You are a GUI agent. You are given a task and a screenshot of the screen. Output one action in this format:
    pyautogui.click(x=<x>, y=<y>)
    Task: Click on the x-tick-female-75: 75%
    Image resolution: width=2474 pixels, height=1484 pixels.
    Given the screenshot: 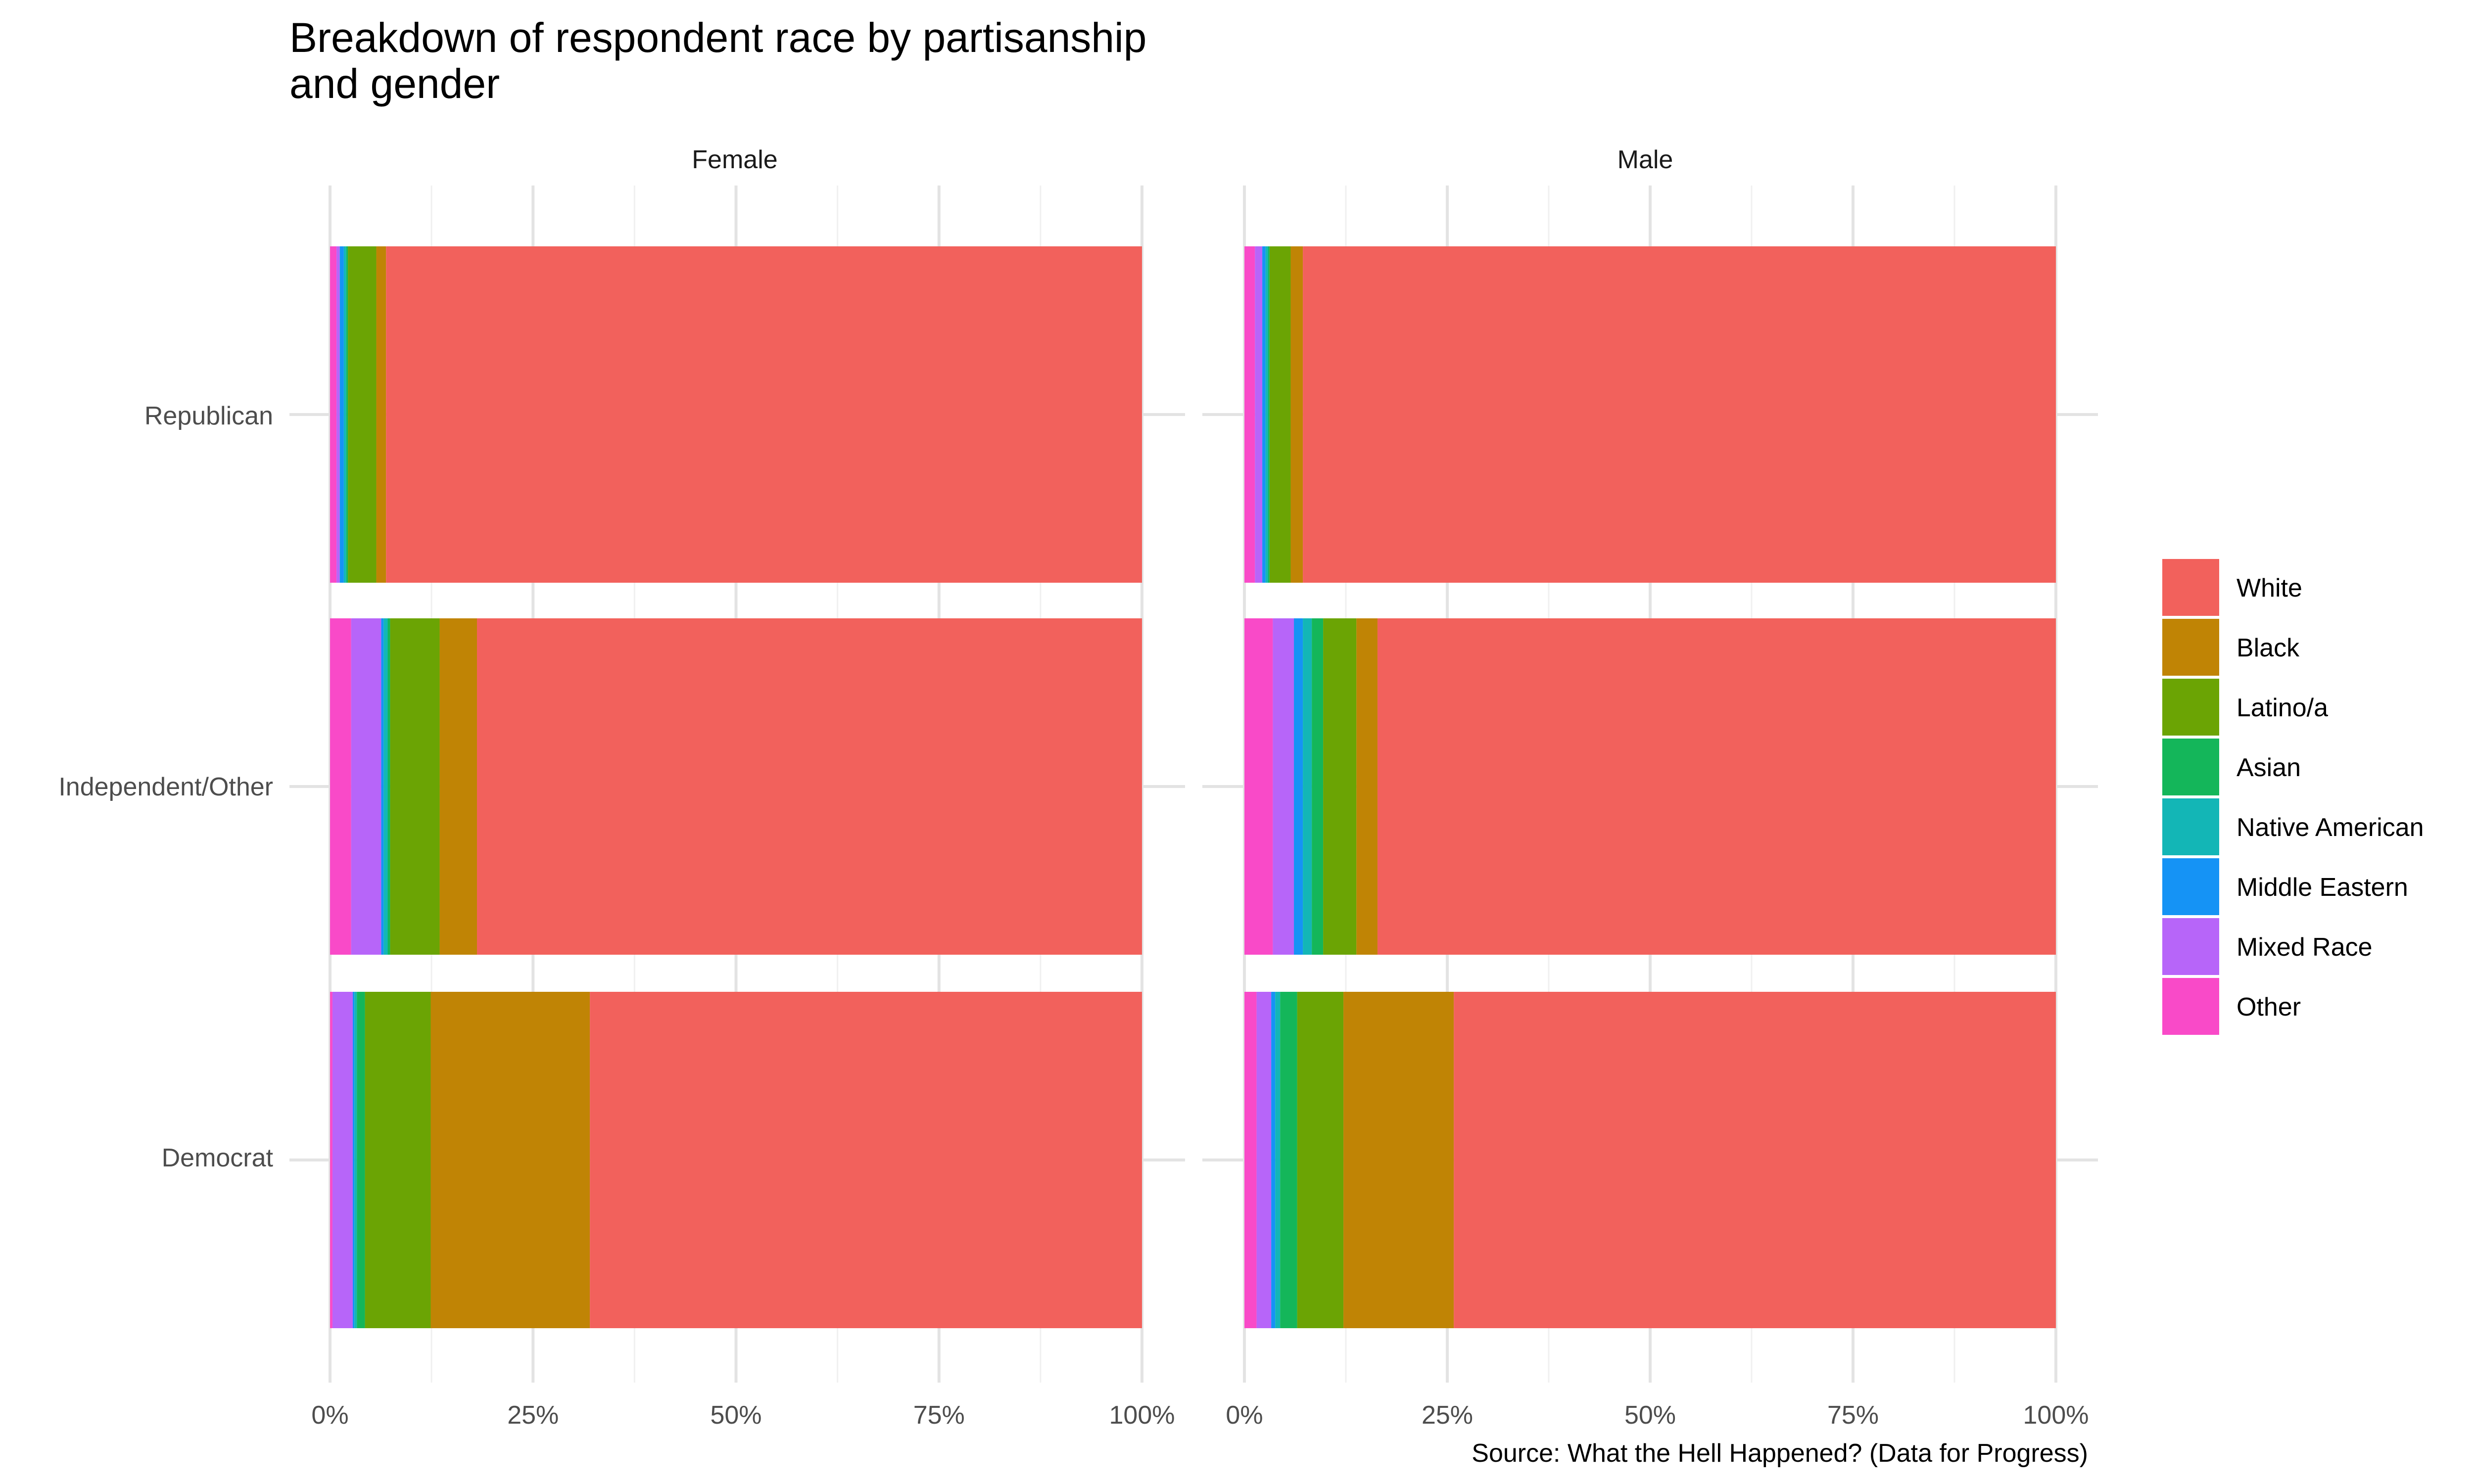 What is the action you would take?
    pyautogui.click(x=939, y=1415)
    